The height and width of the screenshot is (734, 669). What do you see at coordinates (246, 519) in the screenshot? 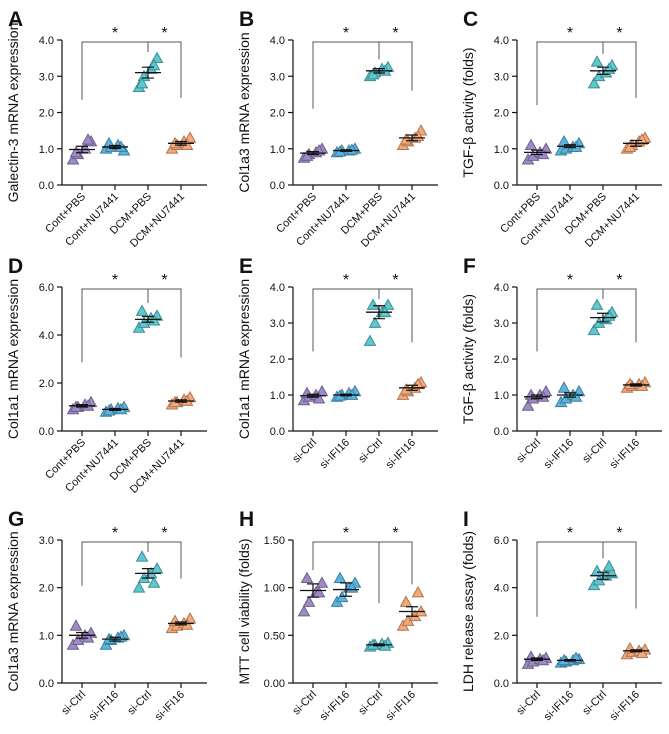
I see `panel-letter: H` at bounding box center [246, 519].